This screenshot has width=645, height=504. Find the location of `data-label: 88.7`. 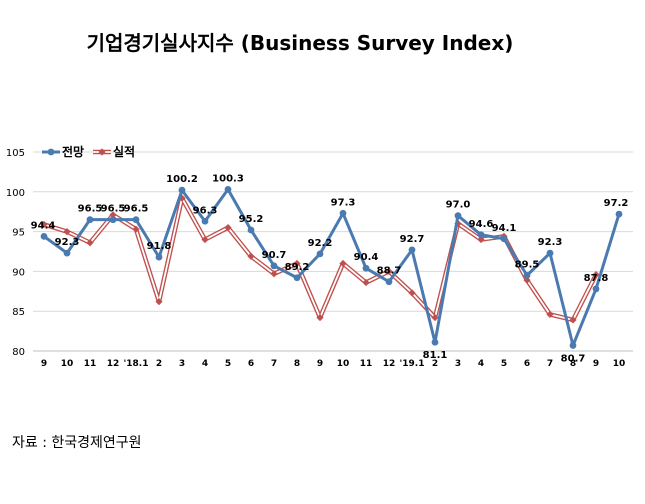

data-label: 88.7 is located at coordinates (389, 271).